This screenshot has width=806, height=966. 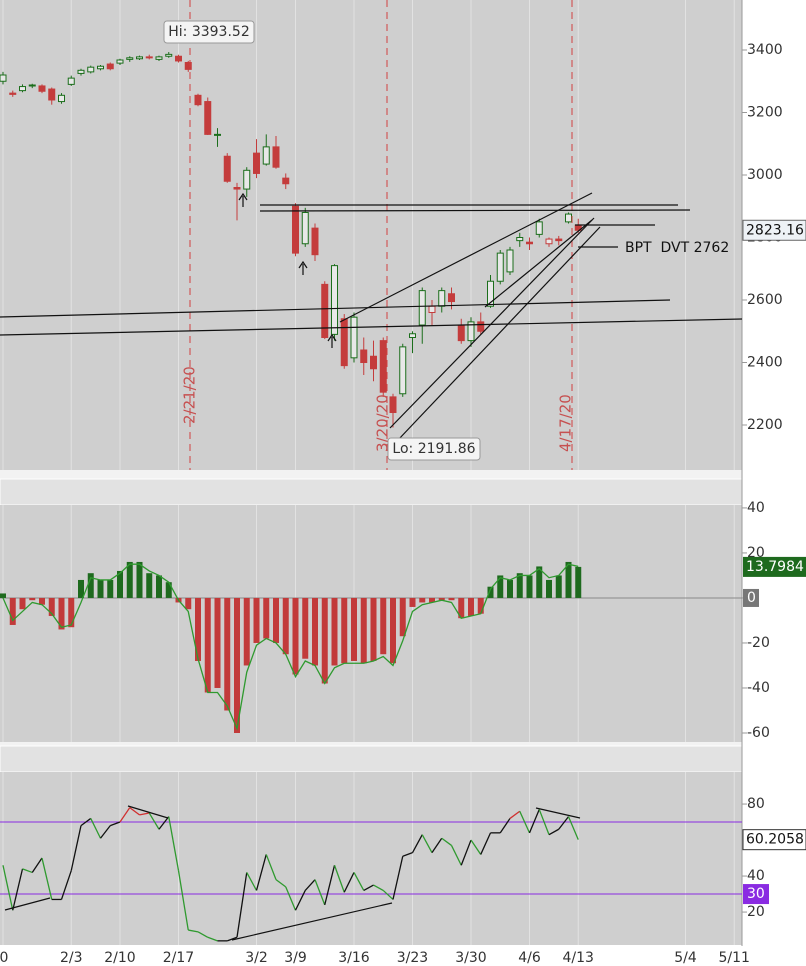 What do you see at coordinates (354, 958) in the screenshot?
I see `x-tick-label: 3/16` at bounding box center [354, 958].